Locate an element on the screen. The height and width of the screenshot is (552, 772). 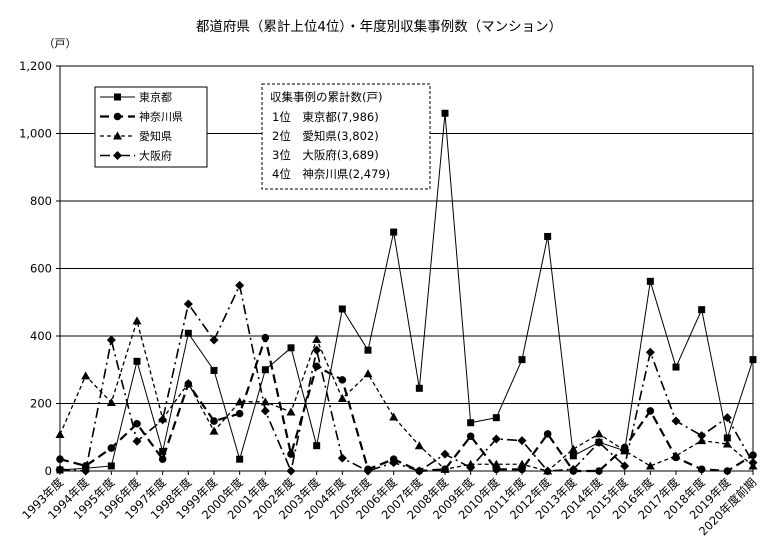
chart-title: 都道府県（累計上位4位）・年度別収集事例数（マンション） is located at coordinates (379, 27).